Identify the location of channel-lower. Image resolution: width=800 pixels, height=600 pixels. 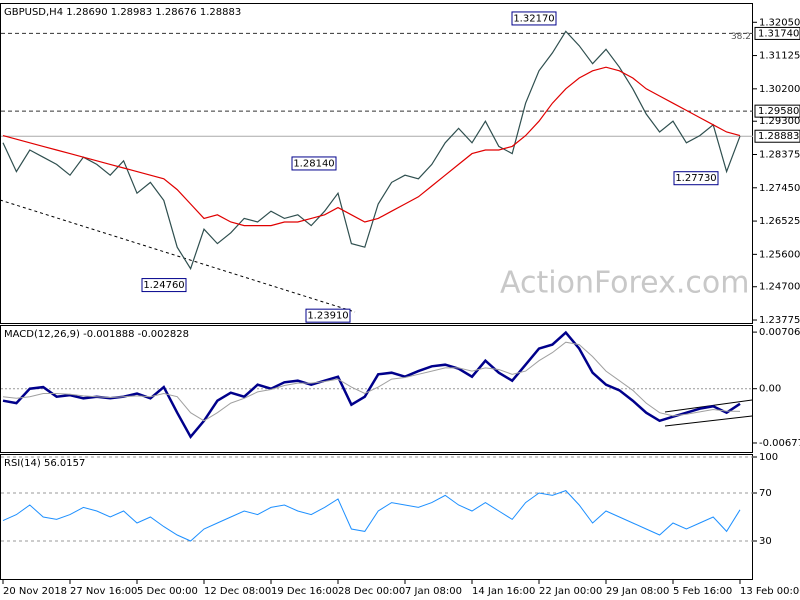
(708, 421).